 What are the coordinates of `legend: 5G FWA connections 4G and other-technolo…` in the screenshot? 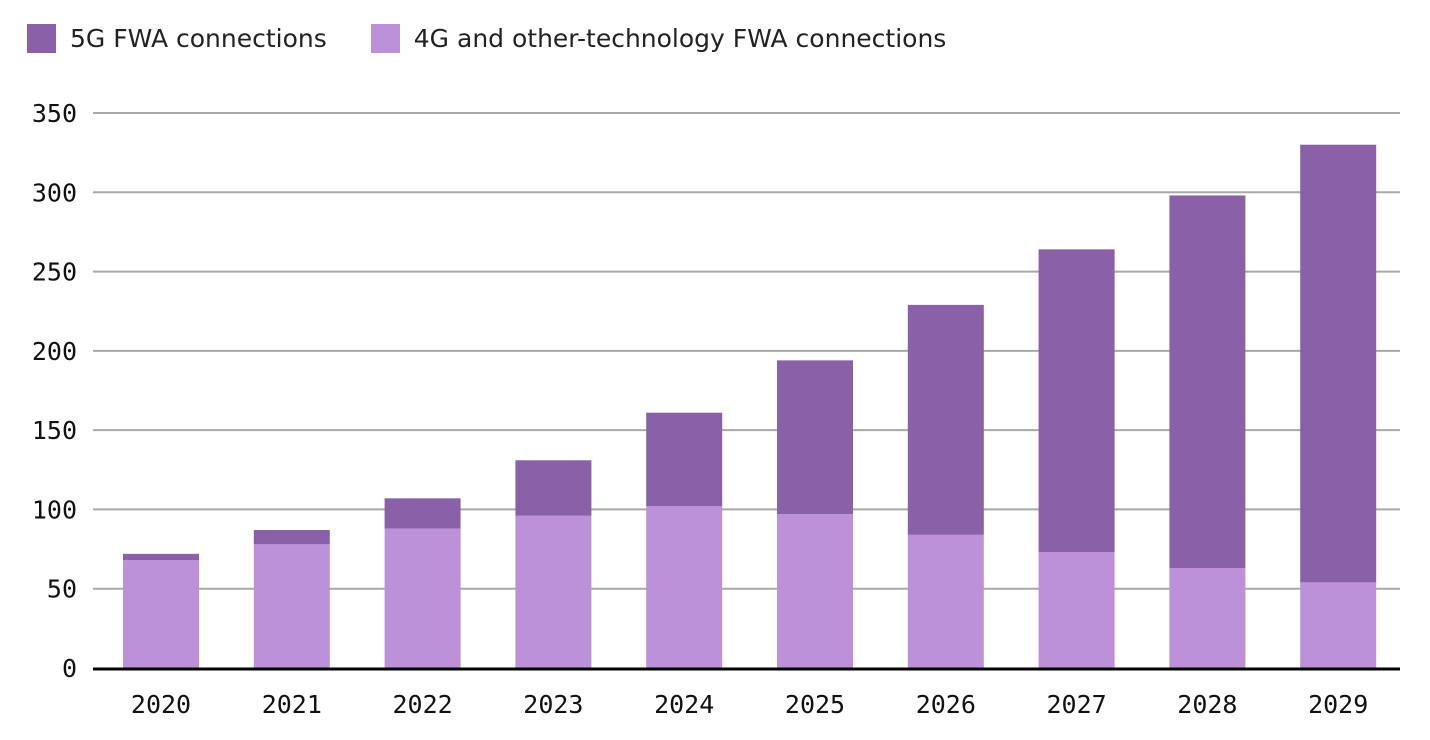 It's located at (508, 38).